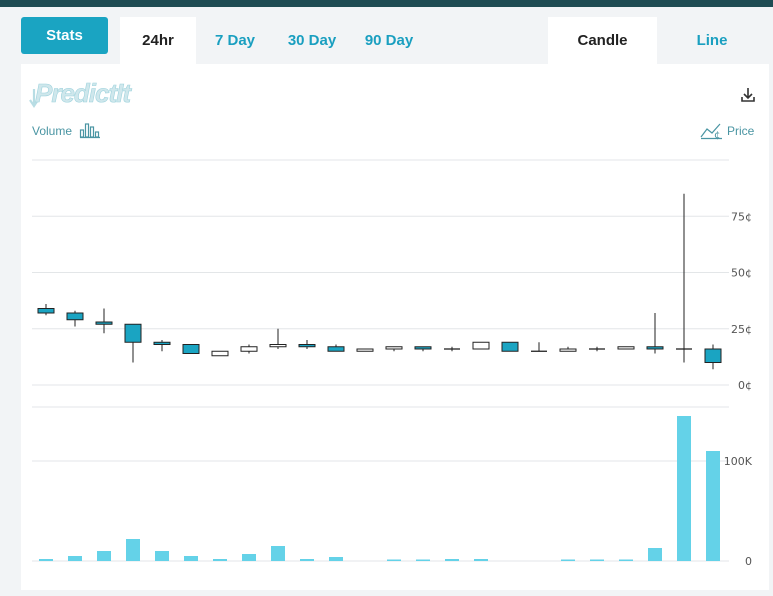 This screenshot has height=596, width=773. What do you see at coordinates (602, 40) in the screenshot?
I see `tab-candle: Candle` at bounding box center [602, 40].